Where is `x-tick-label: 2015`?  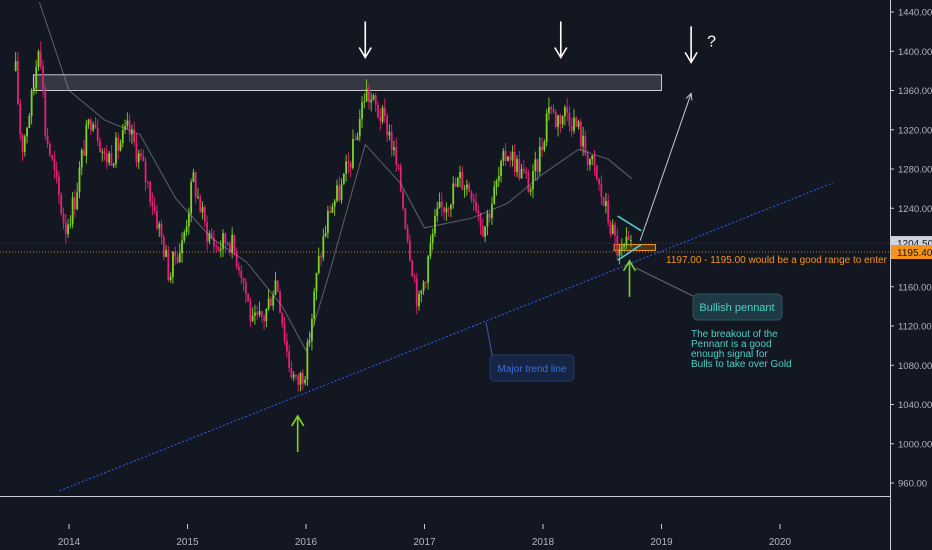
x-tick-label: 2015 is located at coordinates (187, 542).